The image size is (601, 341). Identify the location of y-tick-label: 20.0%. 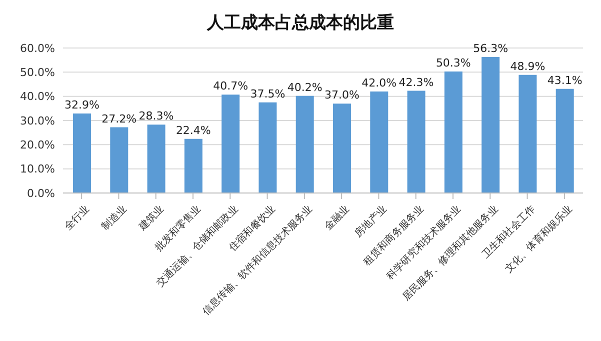
(37, 145).